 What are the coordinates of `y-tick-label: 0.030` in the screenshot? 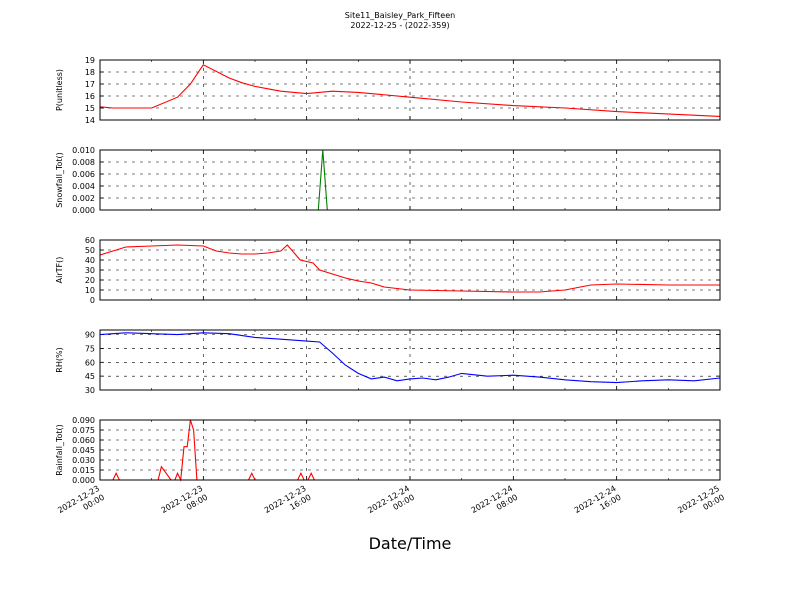 It's located at (83, 460).